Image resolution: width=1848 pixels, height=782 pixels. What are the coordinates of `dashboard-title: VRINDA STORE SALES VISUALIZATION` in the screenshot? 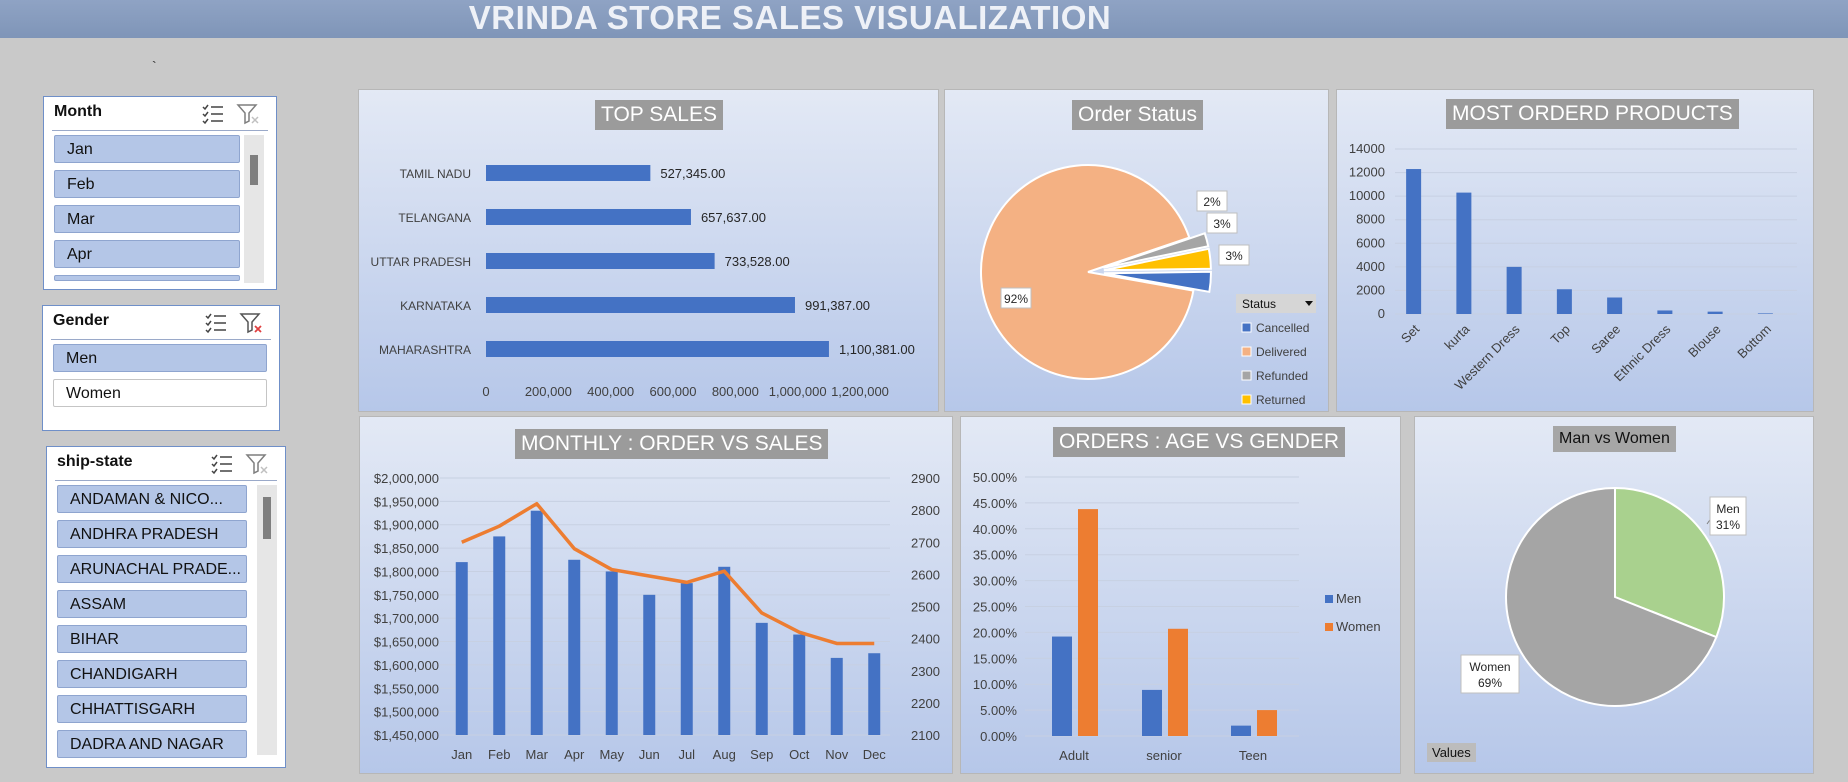 It's located at (790, 18).